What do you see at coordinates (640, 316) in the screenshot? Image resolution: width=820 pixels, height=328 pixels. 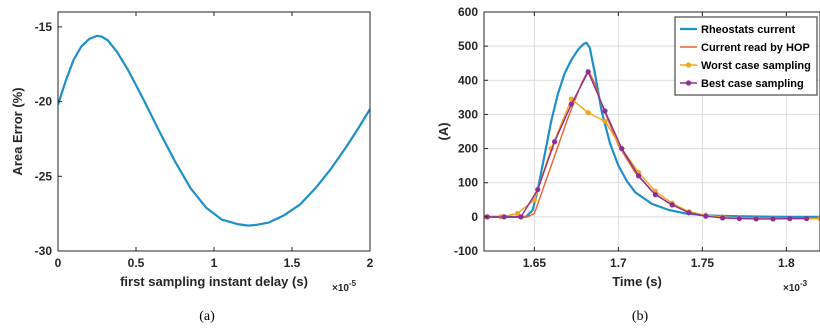 I see `figure-caption: (b)` at bounding box center [640, 316].